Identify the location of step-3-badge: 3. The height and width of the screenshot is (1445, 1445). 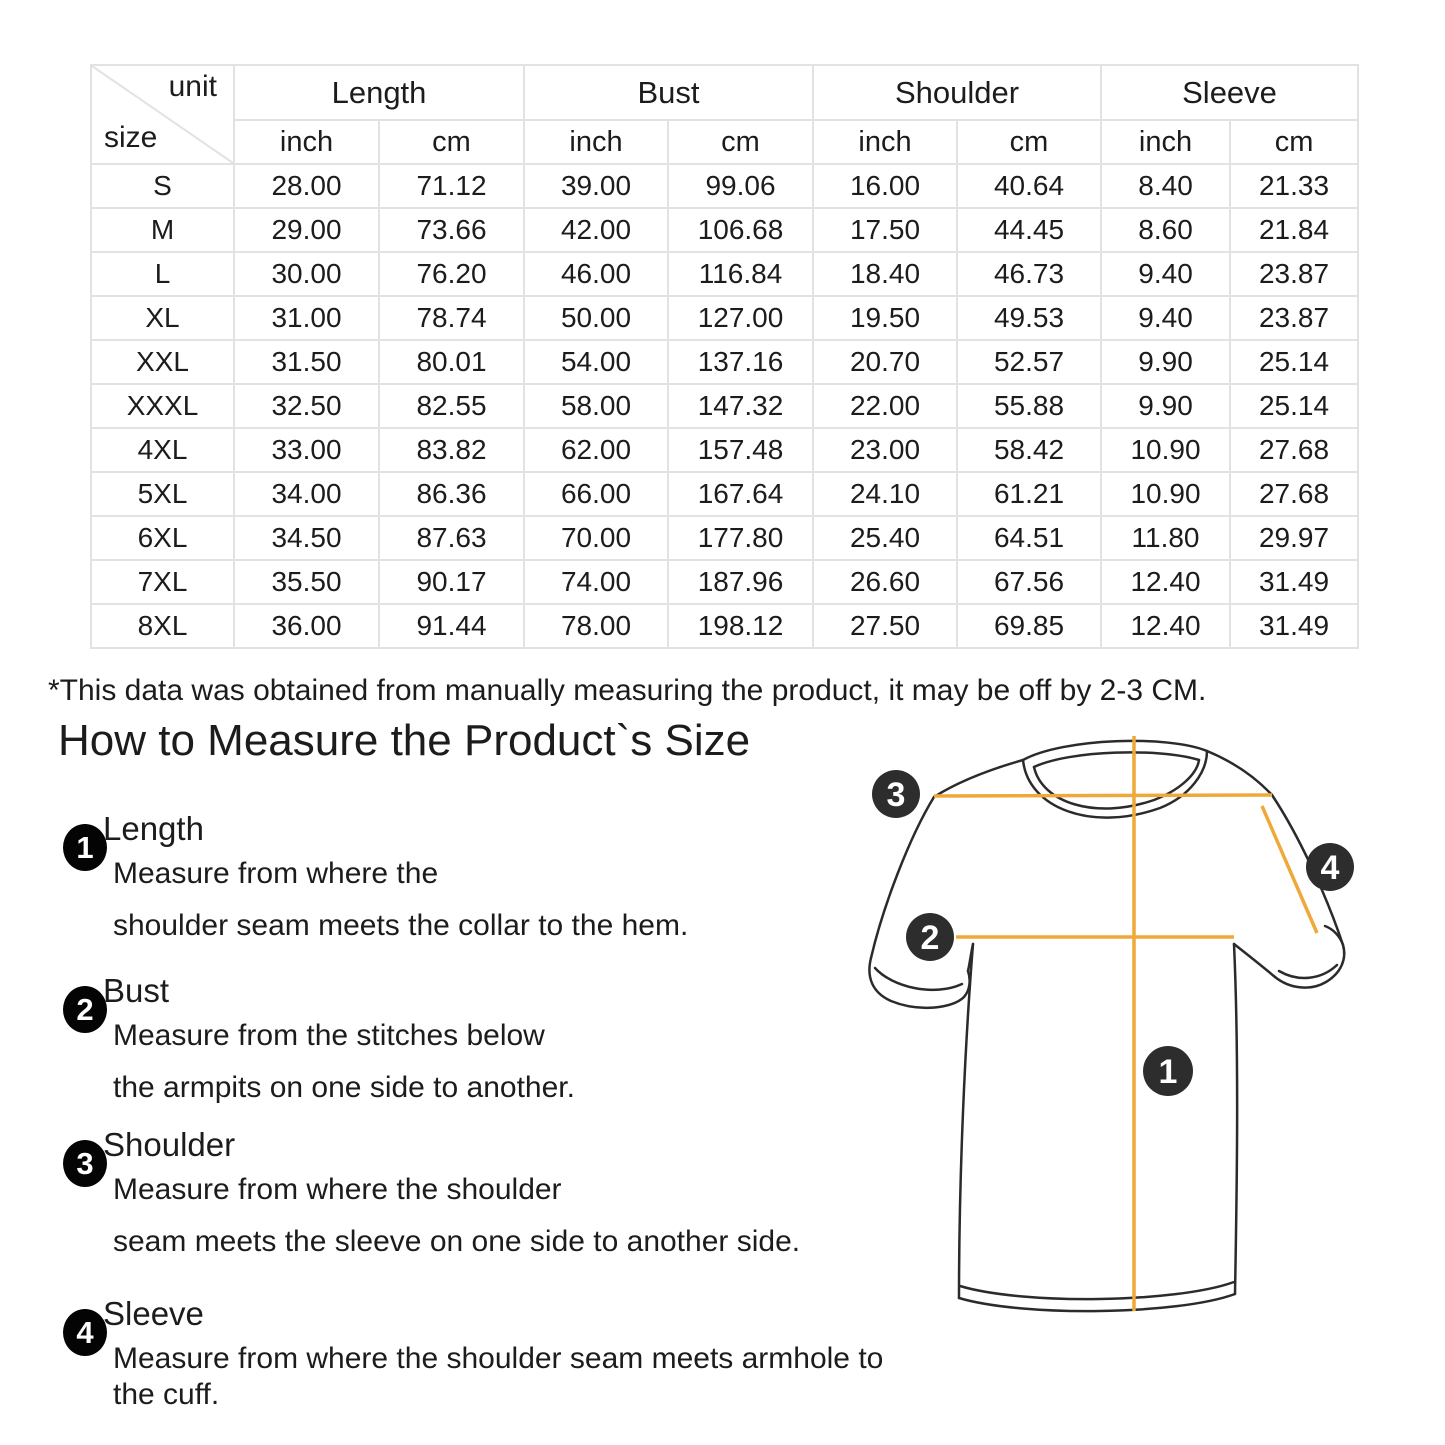
(85, 1163).